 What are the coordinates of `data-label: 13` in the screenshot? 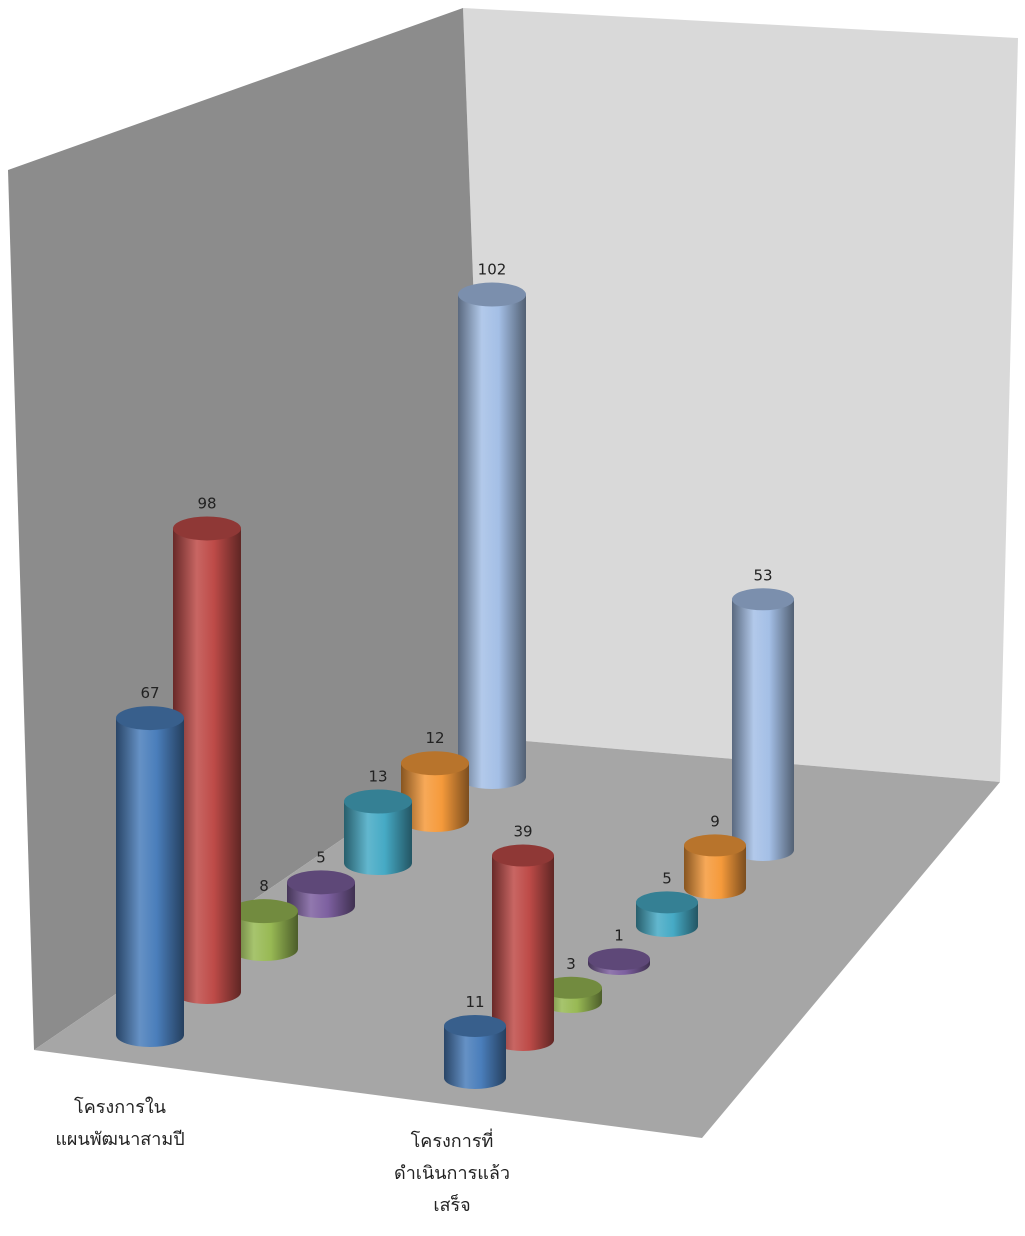 It's located at (377, 777).